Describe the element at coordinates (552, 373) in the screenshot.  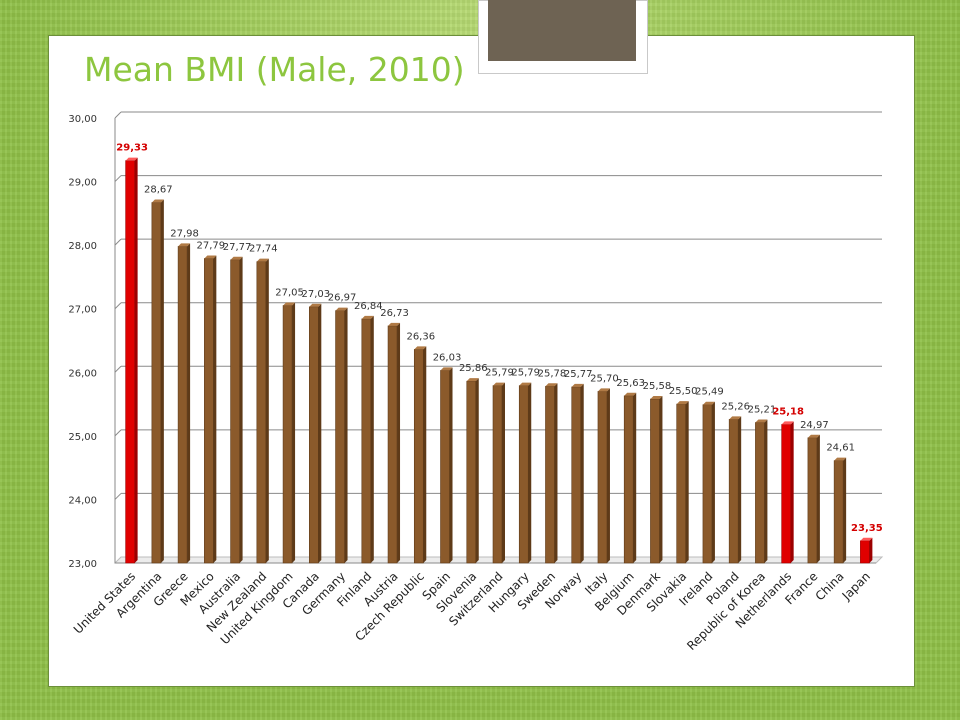
I see `data-label: 25,78` at that location.